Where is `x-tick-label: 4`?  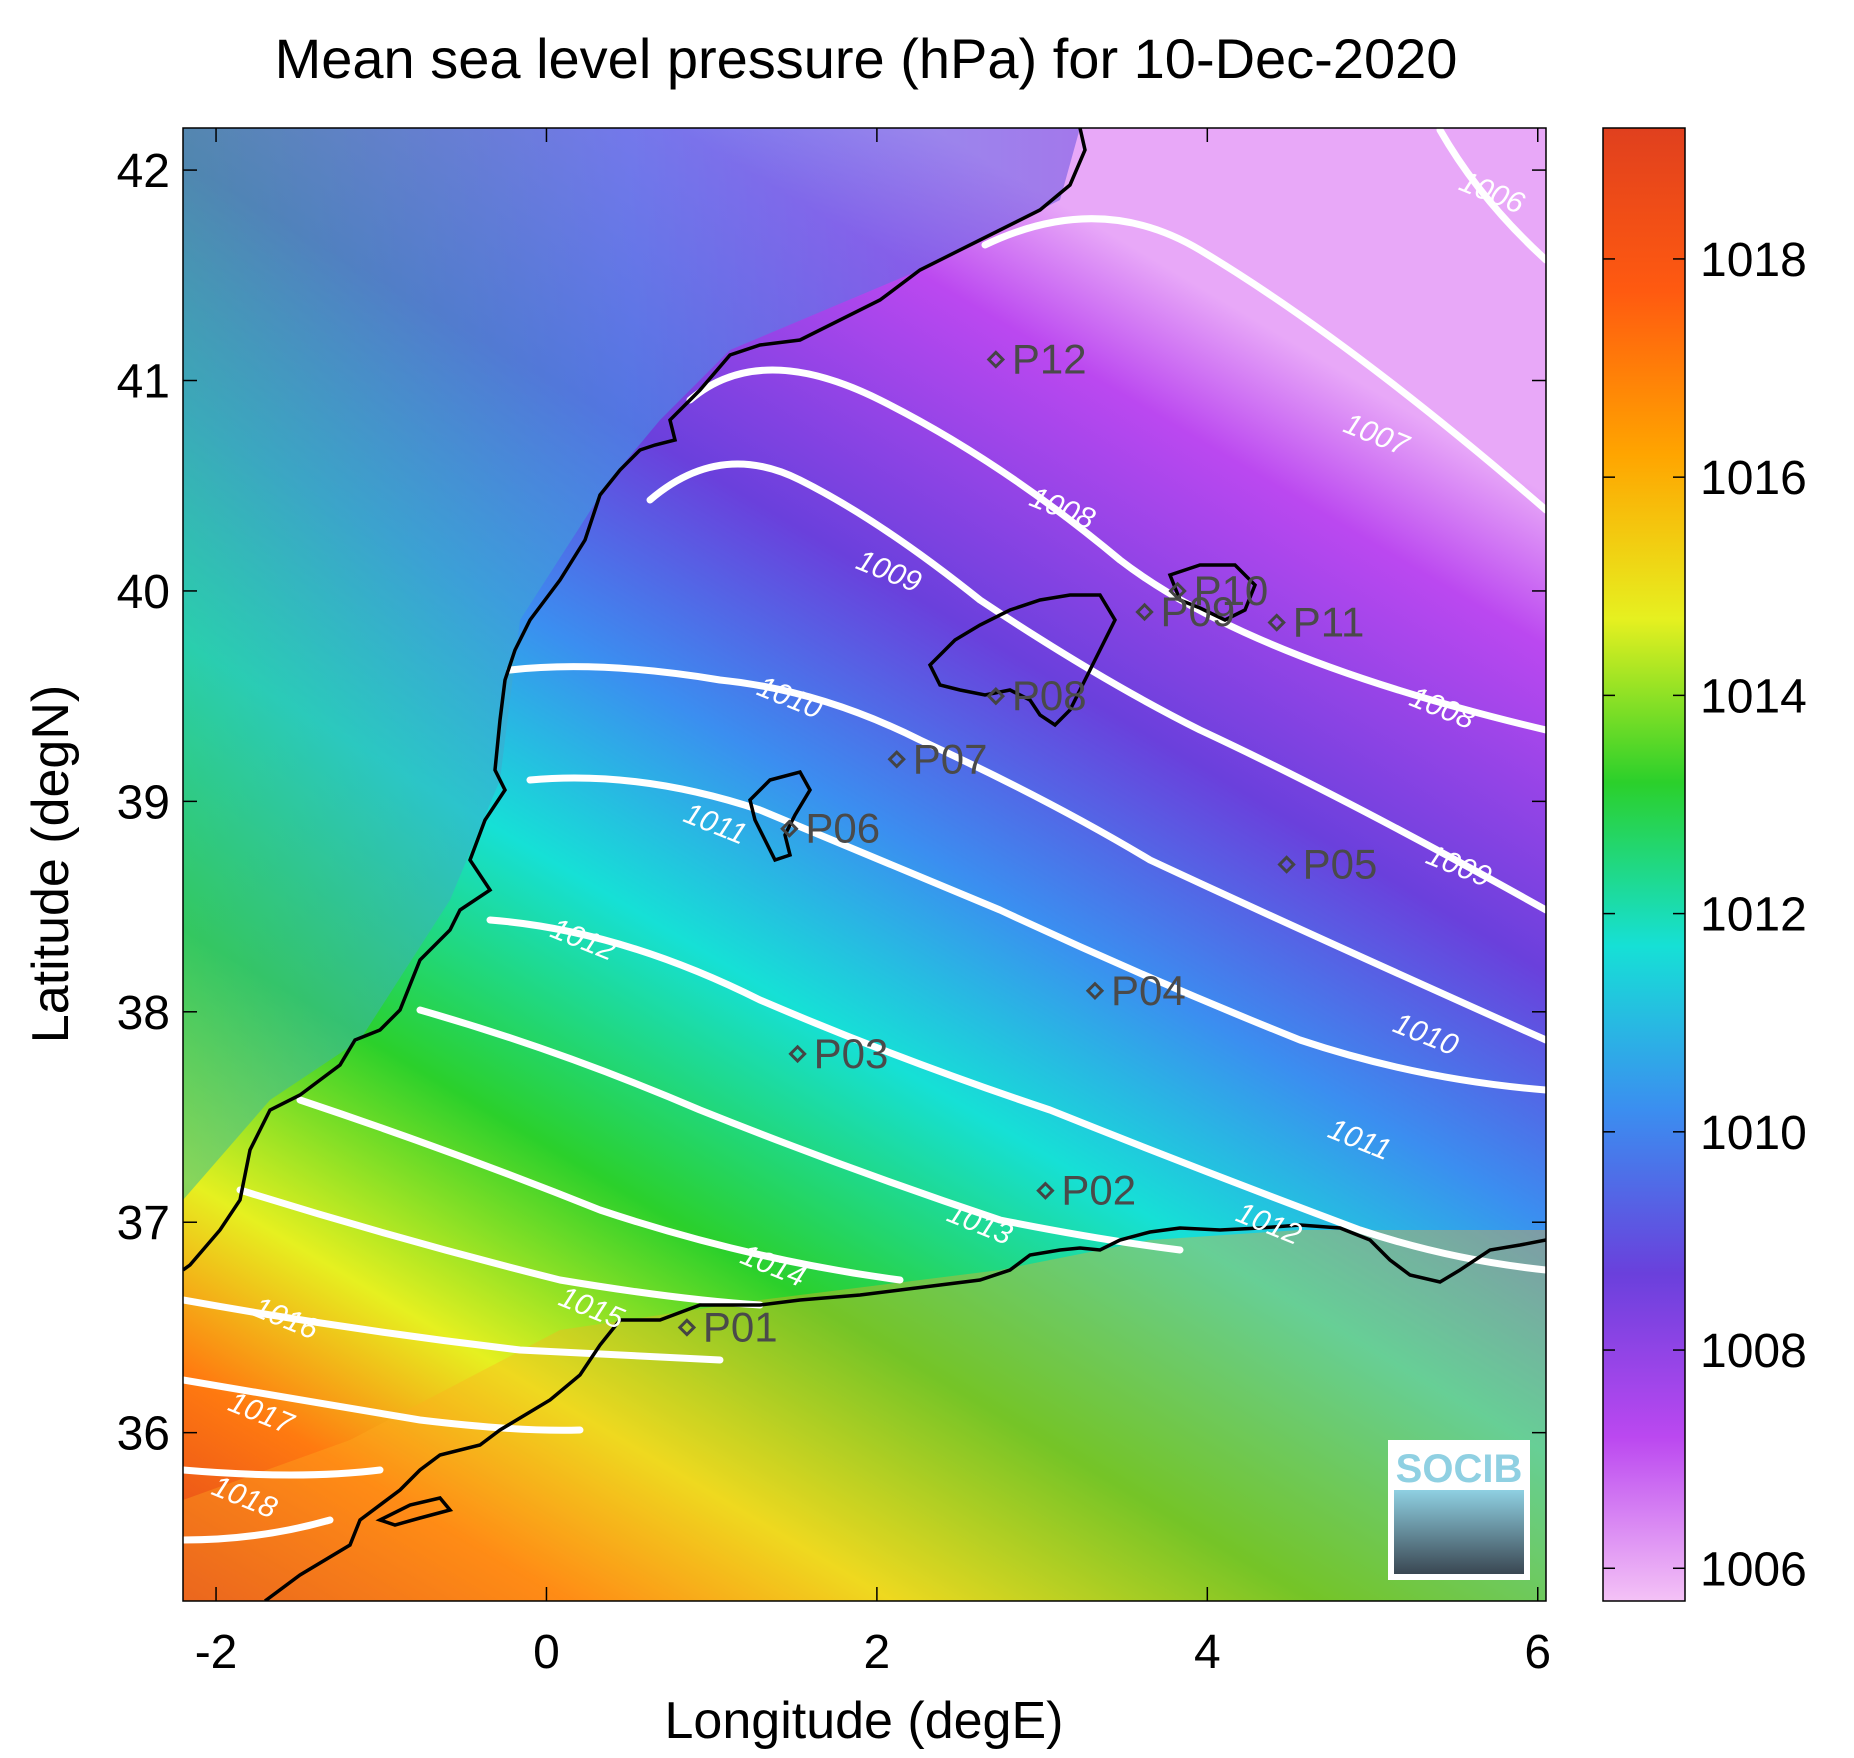
x-tick-label: 4 is located at coordinates (1207, 1652).